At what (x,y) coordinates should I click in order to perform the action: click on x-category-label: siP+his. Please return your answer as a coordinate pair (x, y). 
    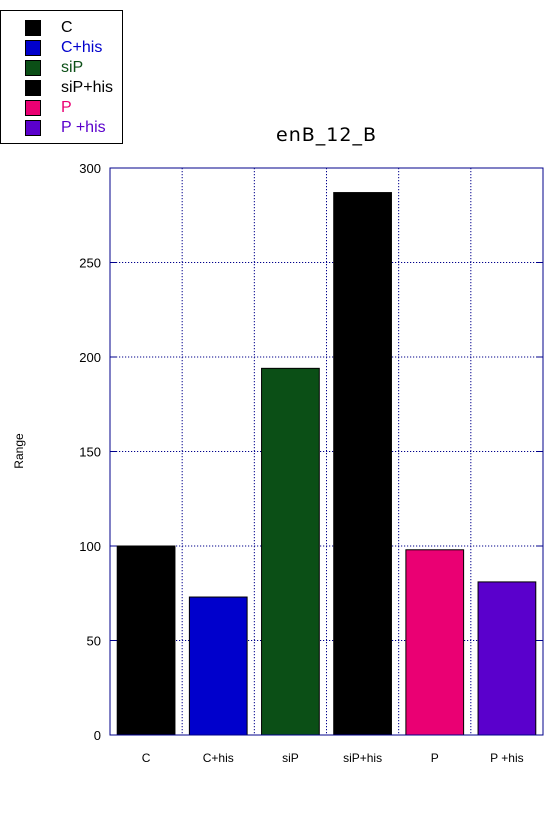
    Looking at the image, I should click on (362, 758).